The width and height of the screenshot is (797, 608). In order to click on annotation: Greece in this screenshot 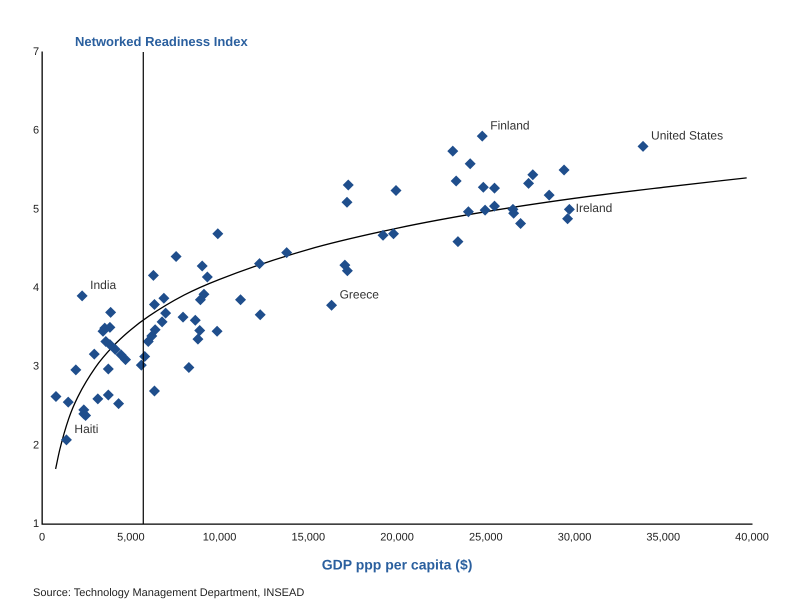, I will do `click(360, 295)`.